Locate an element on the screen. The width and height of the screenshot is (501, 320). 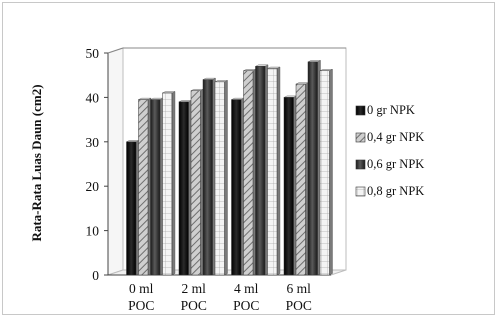
y-tick-label: 10 is located at coordinates (93, 231).